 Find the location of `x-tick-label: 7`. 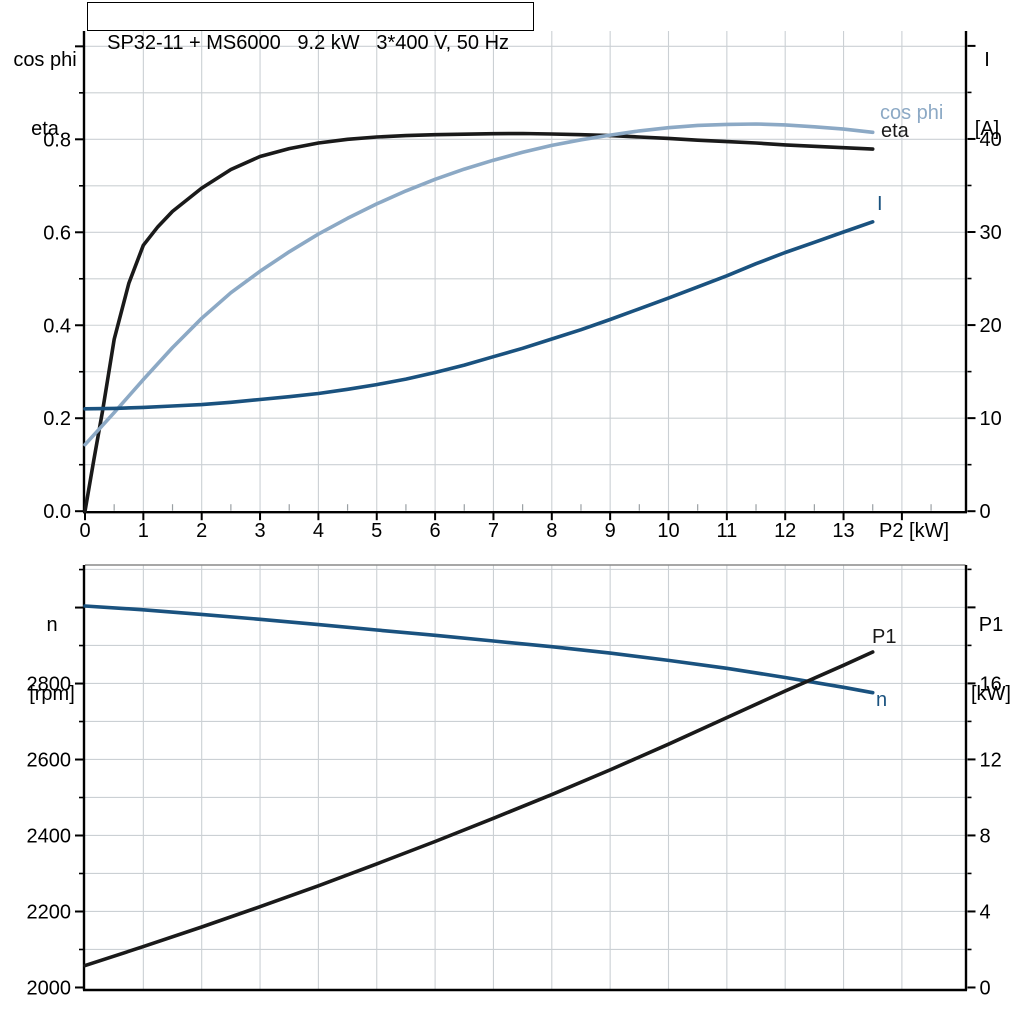

x-tick-label: 7 is located at coordinates (493, 531).